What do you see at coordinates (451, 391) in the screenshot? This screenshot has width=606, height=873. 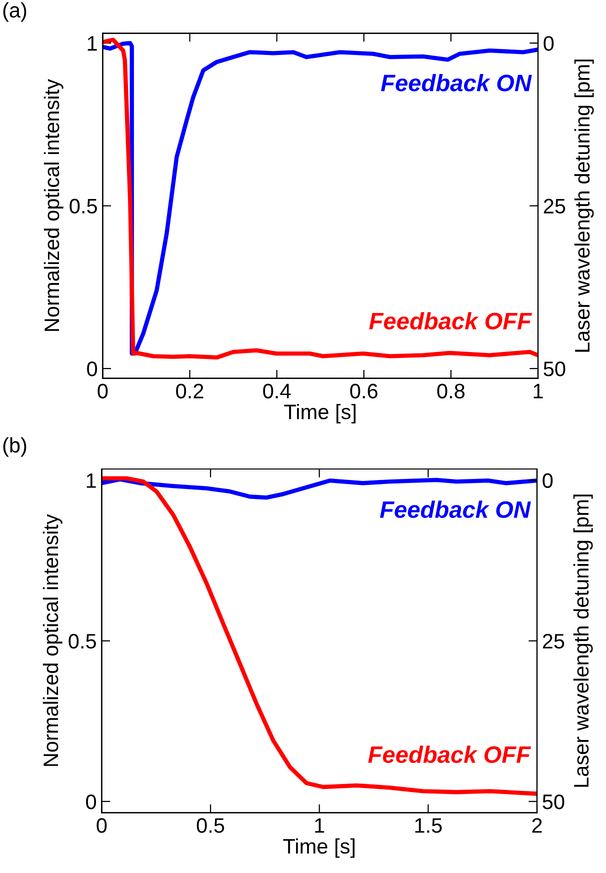 I see `x-tick-label: 0.8` at bounding box center [451, 391].